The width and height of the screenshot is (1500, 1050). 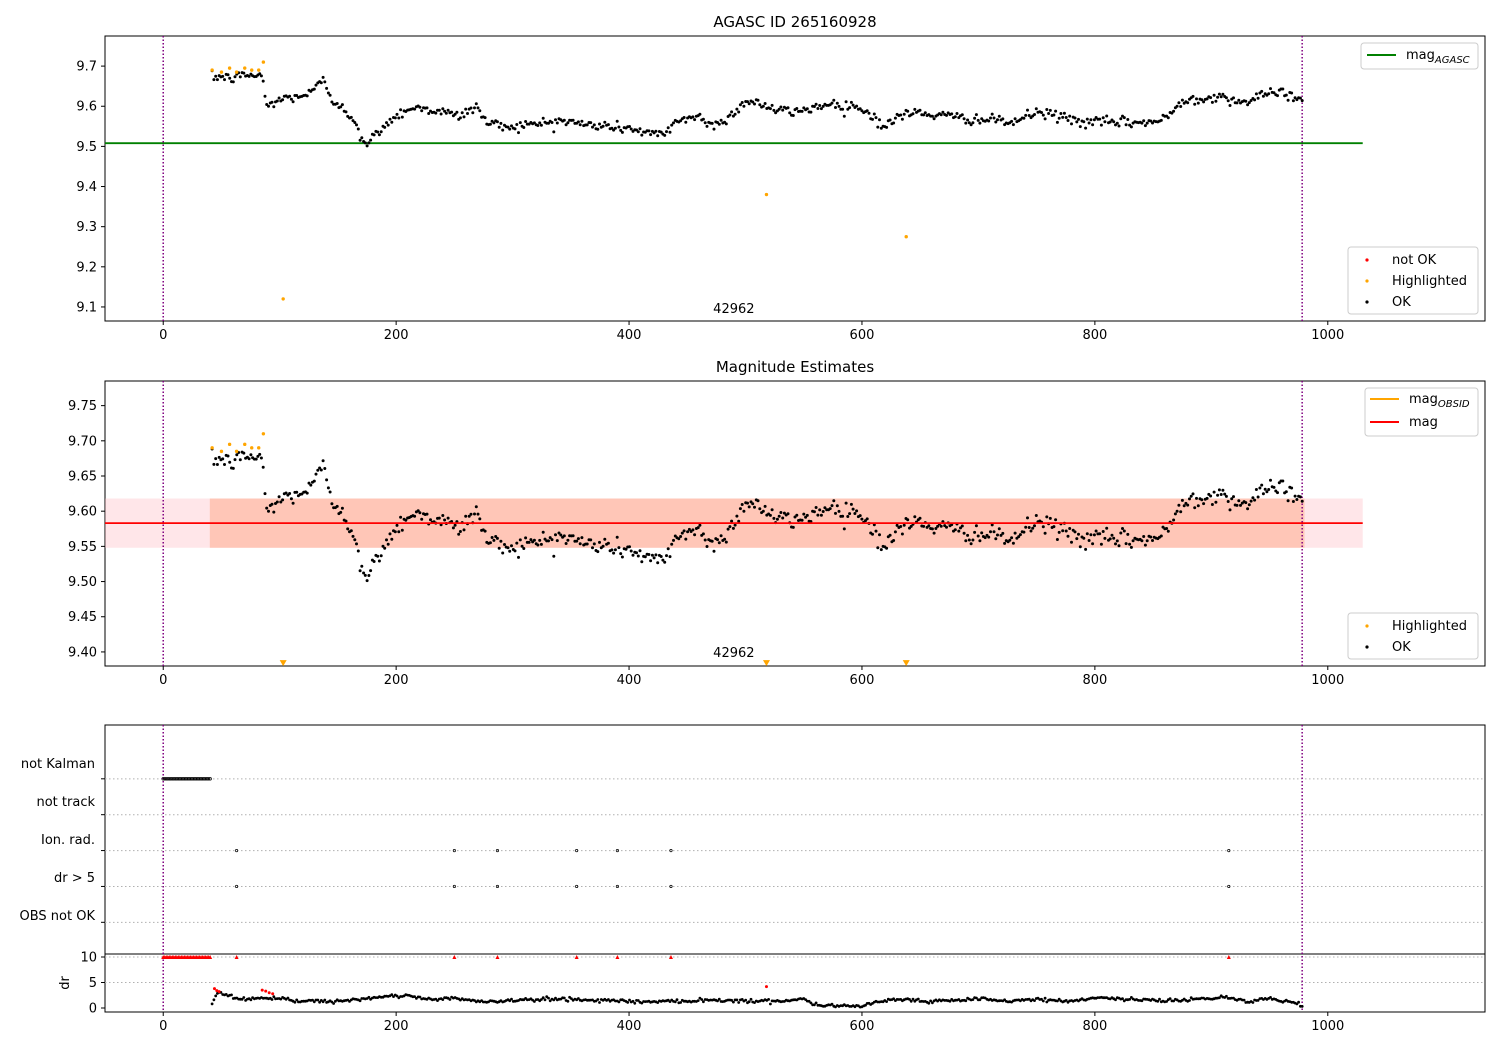 What do you see at coordinates (65, 983) in the screenshot?
I see `dr-axis-label: dr` at bounding box center [65, 983].